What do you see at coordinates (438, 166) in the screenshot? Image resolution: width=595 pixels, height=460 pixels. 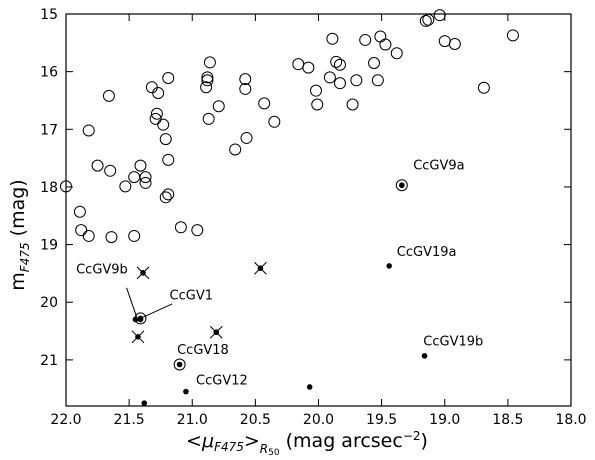 I see `annotation-label: CcGV9a` at bounding box center [438, 166].